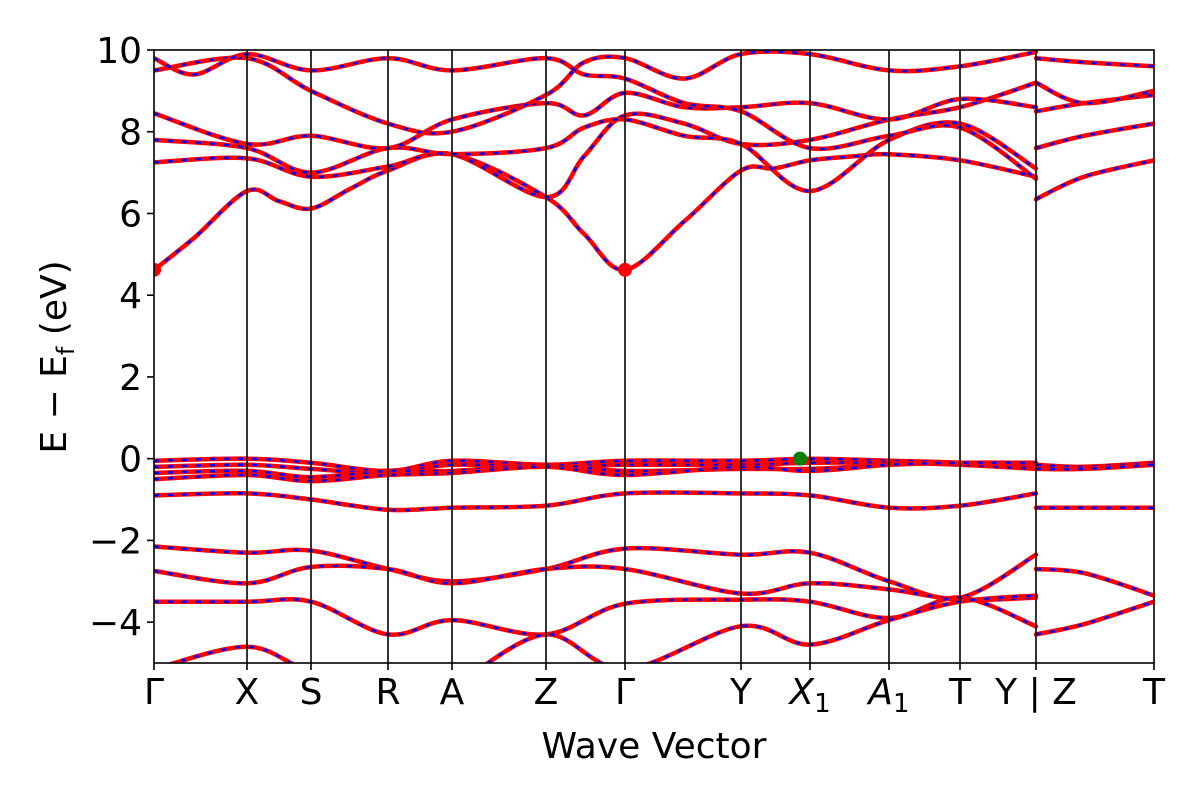  Describe the element at coordinates (130, 378) in the screenshot. I see `y-tick-label: 2` at that location.